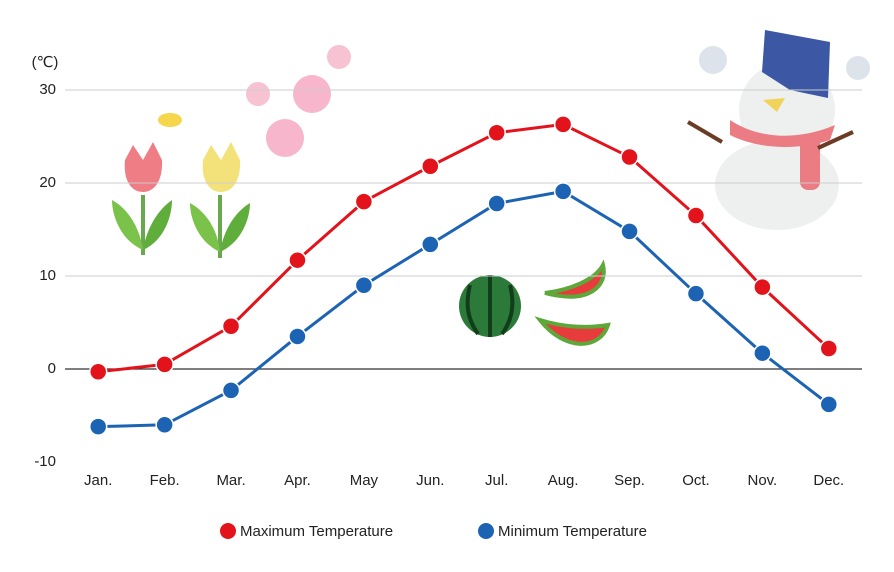 The width and height of the screenshot is (894, 572). I want to click on y-tick-label: 20, so click(47, 182).